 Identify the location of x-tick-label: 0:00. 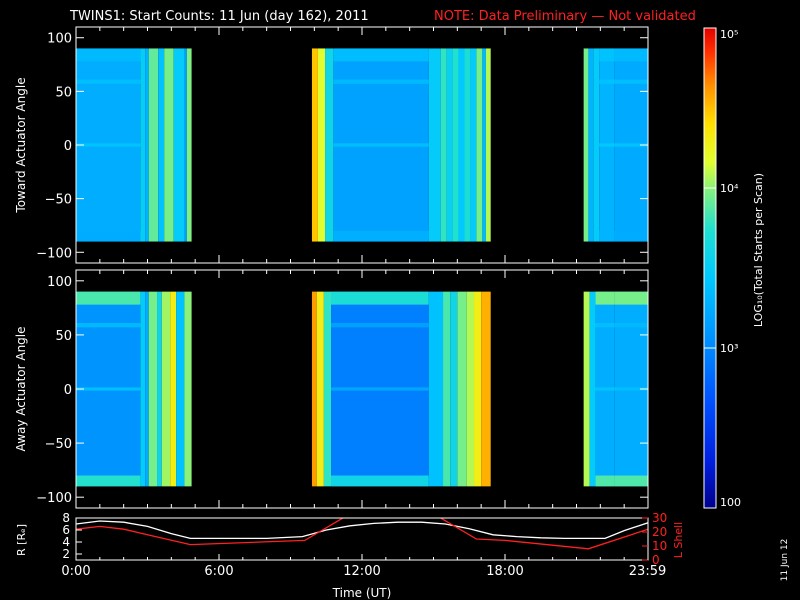
(75, 571).